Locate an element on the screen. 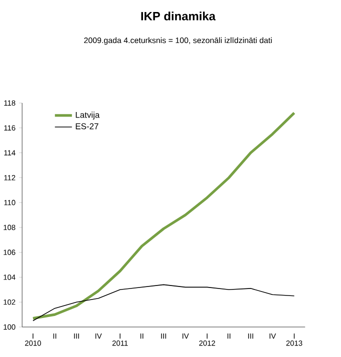 The height and width of the screenshot is (357, 341). legend-label: ES-27 is located at coordinates (87, 126).